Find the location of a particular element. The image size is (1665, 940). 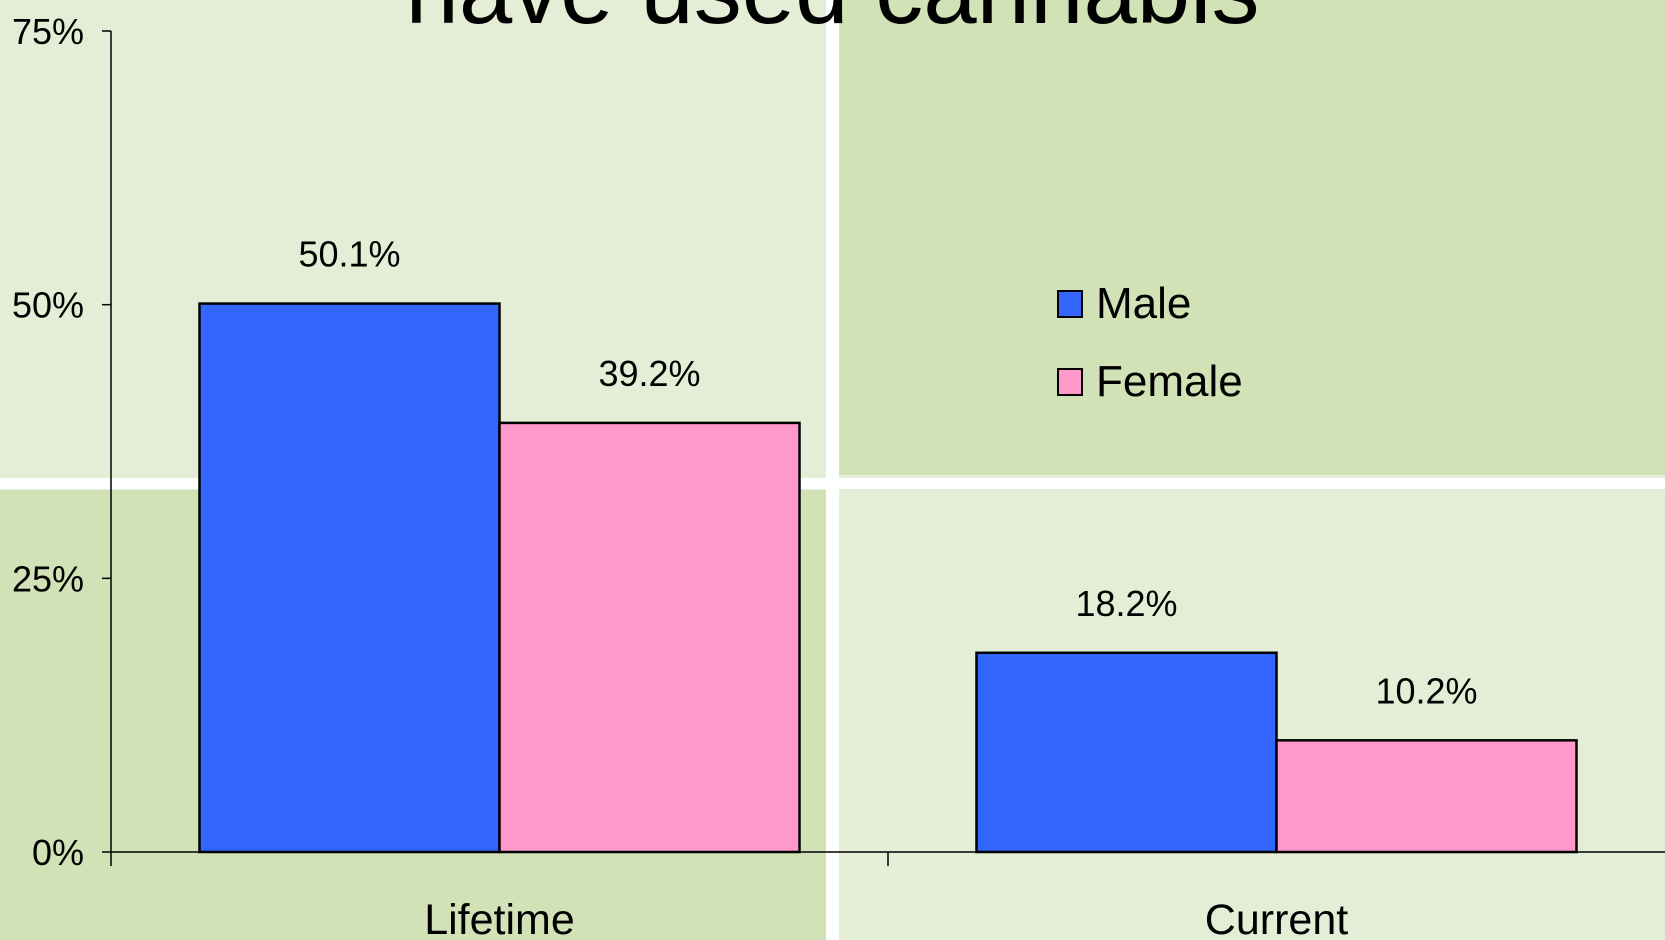

chart-legend: Male Female is located at coordinates (1150, 343).